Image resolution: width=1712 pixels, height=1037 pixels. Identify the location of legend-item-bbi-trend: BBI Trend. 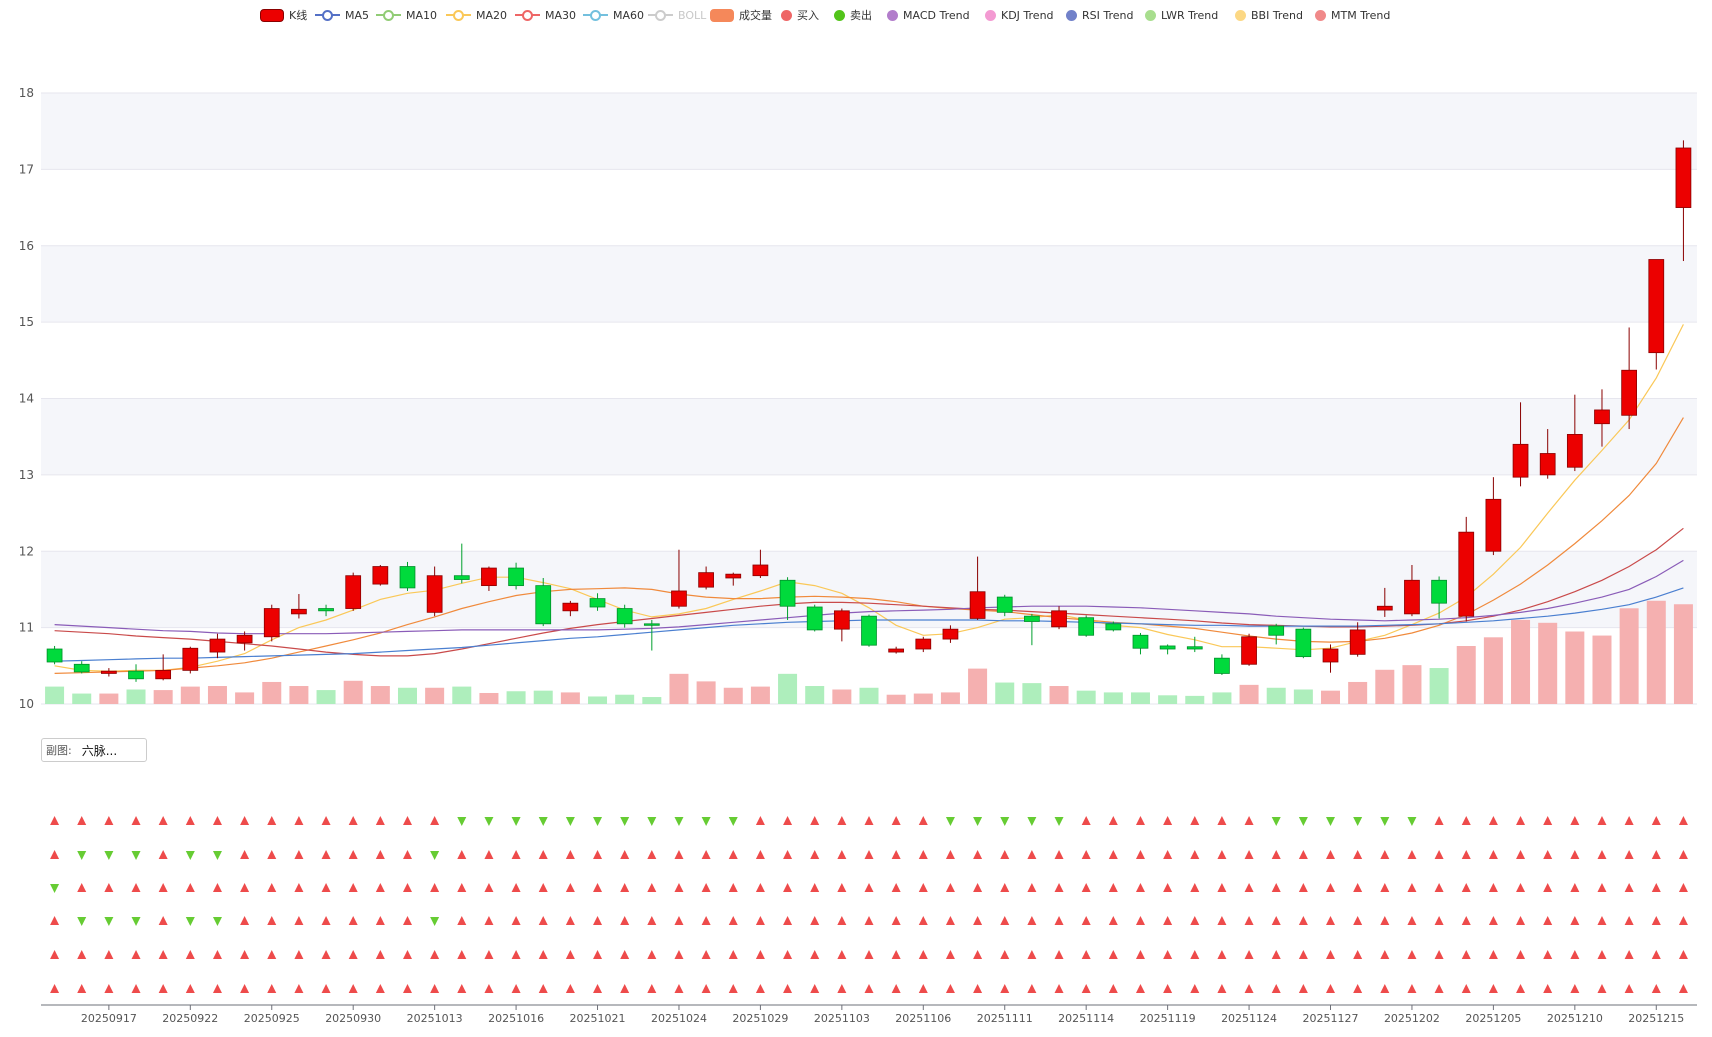
(1269, 15).